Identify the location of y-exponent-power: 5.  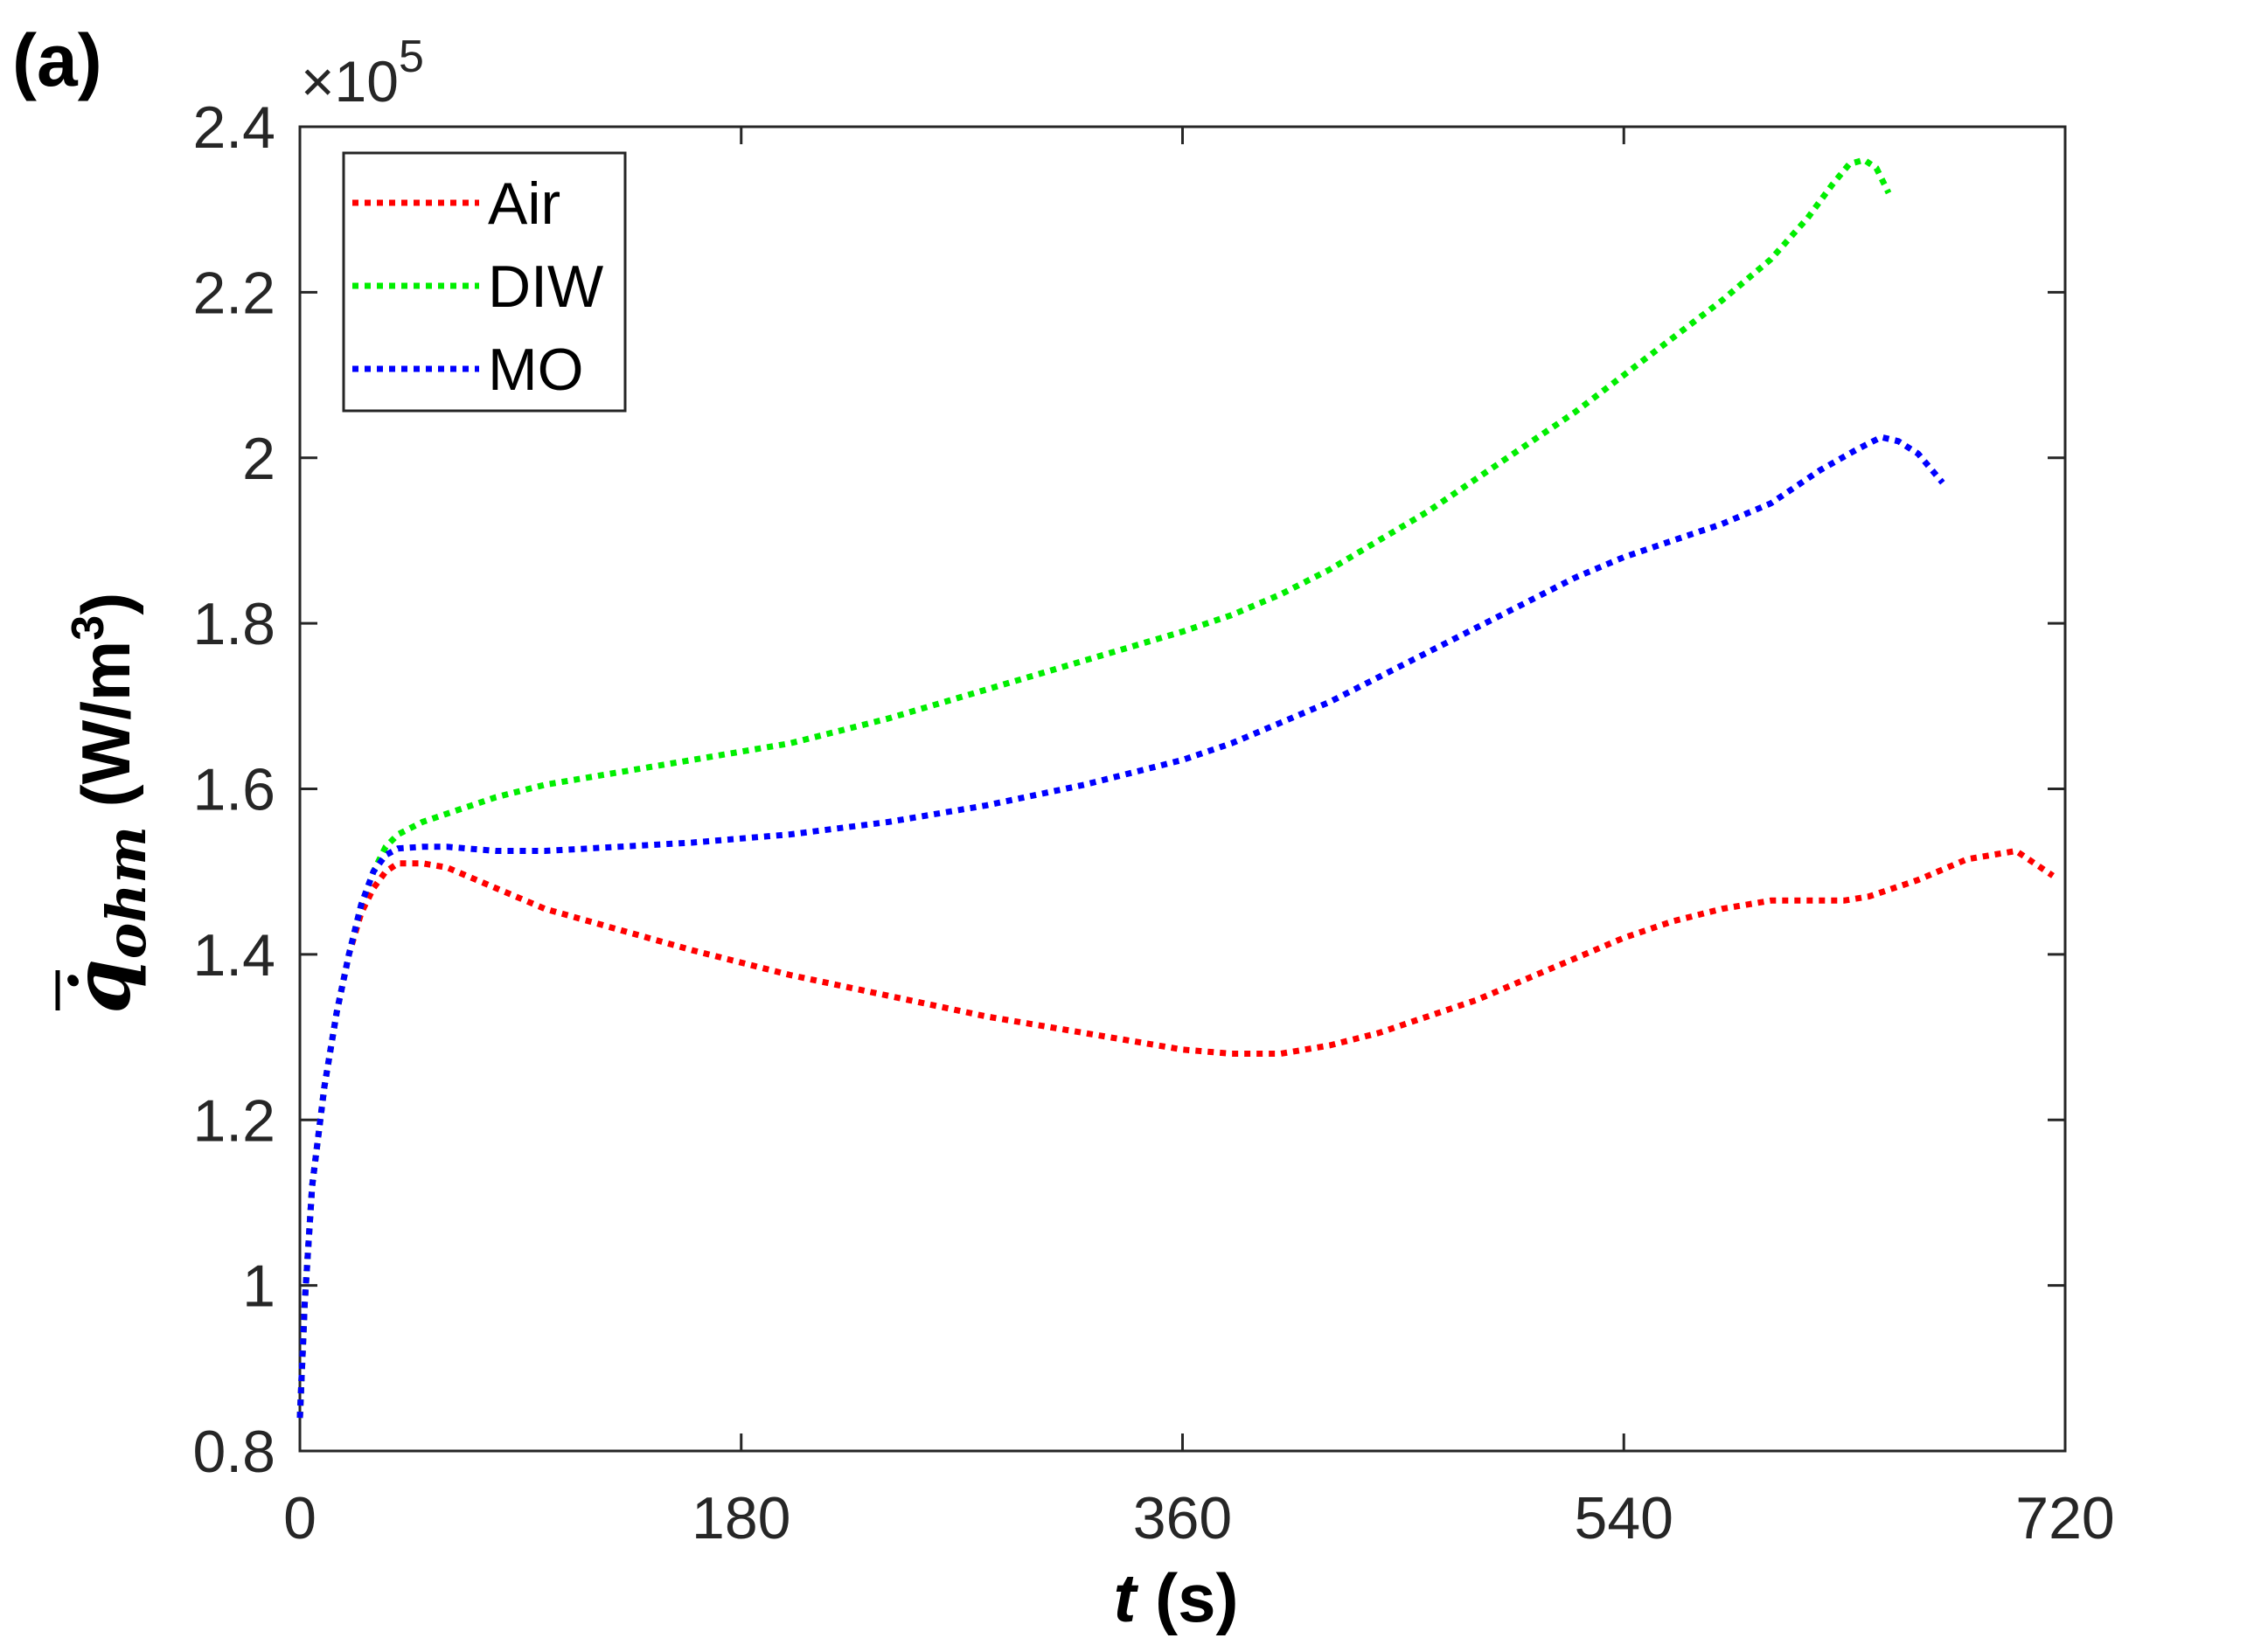
(411, 56).